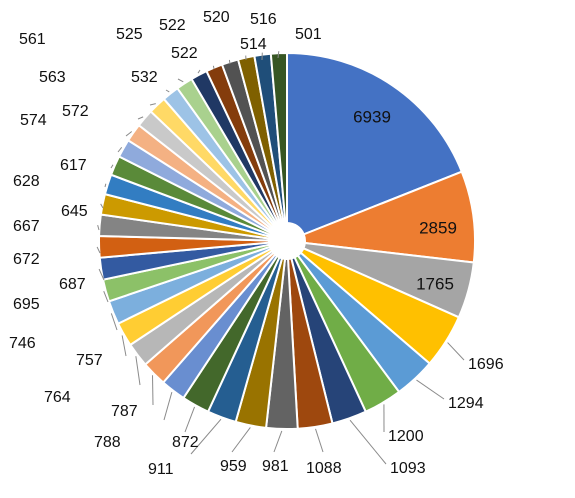  What do you see at coordinates (74, 211) in the screenshot?
I see `data-label-22: 645` at bounding box center [74, 211].